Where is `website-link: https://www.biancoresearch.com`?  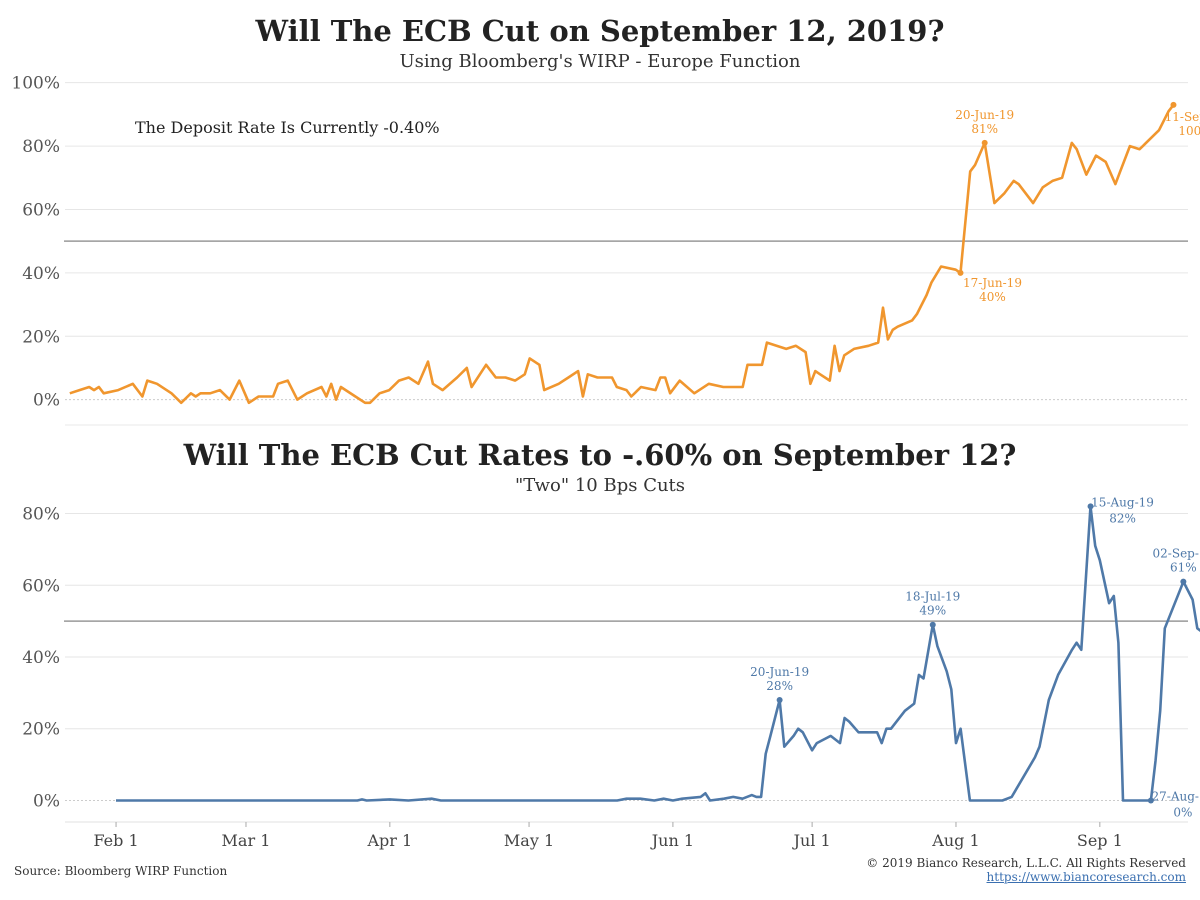 website-link: https://www.biancoresearch.com is located at coordinates (1086, 877).